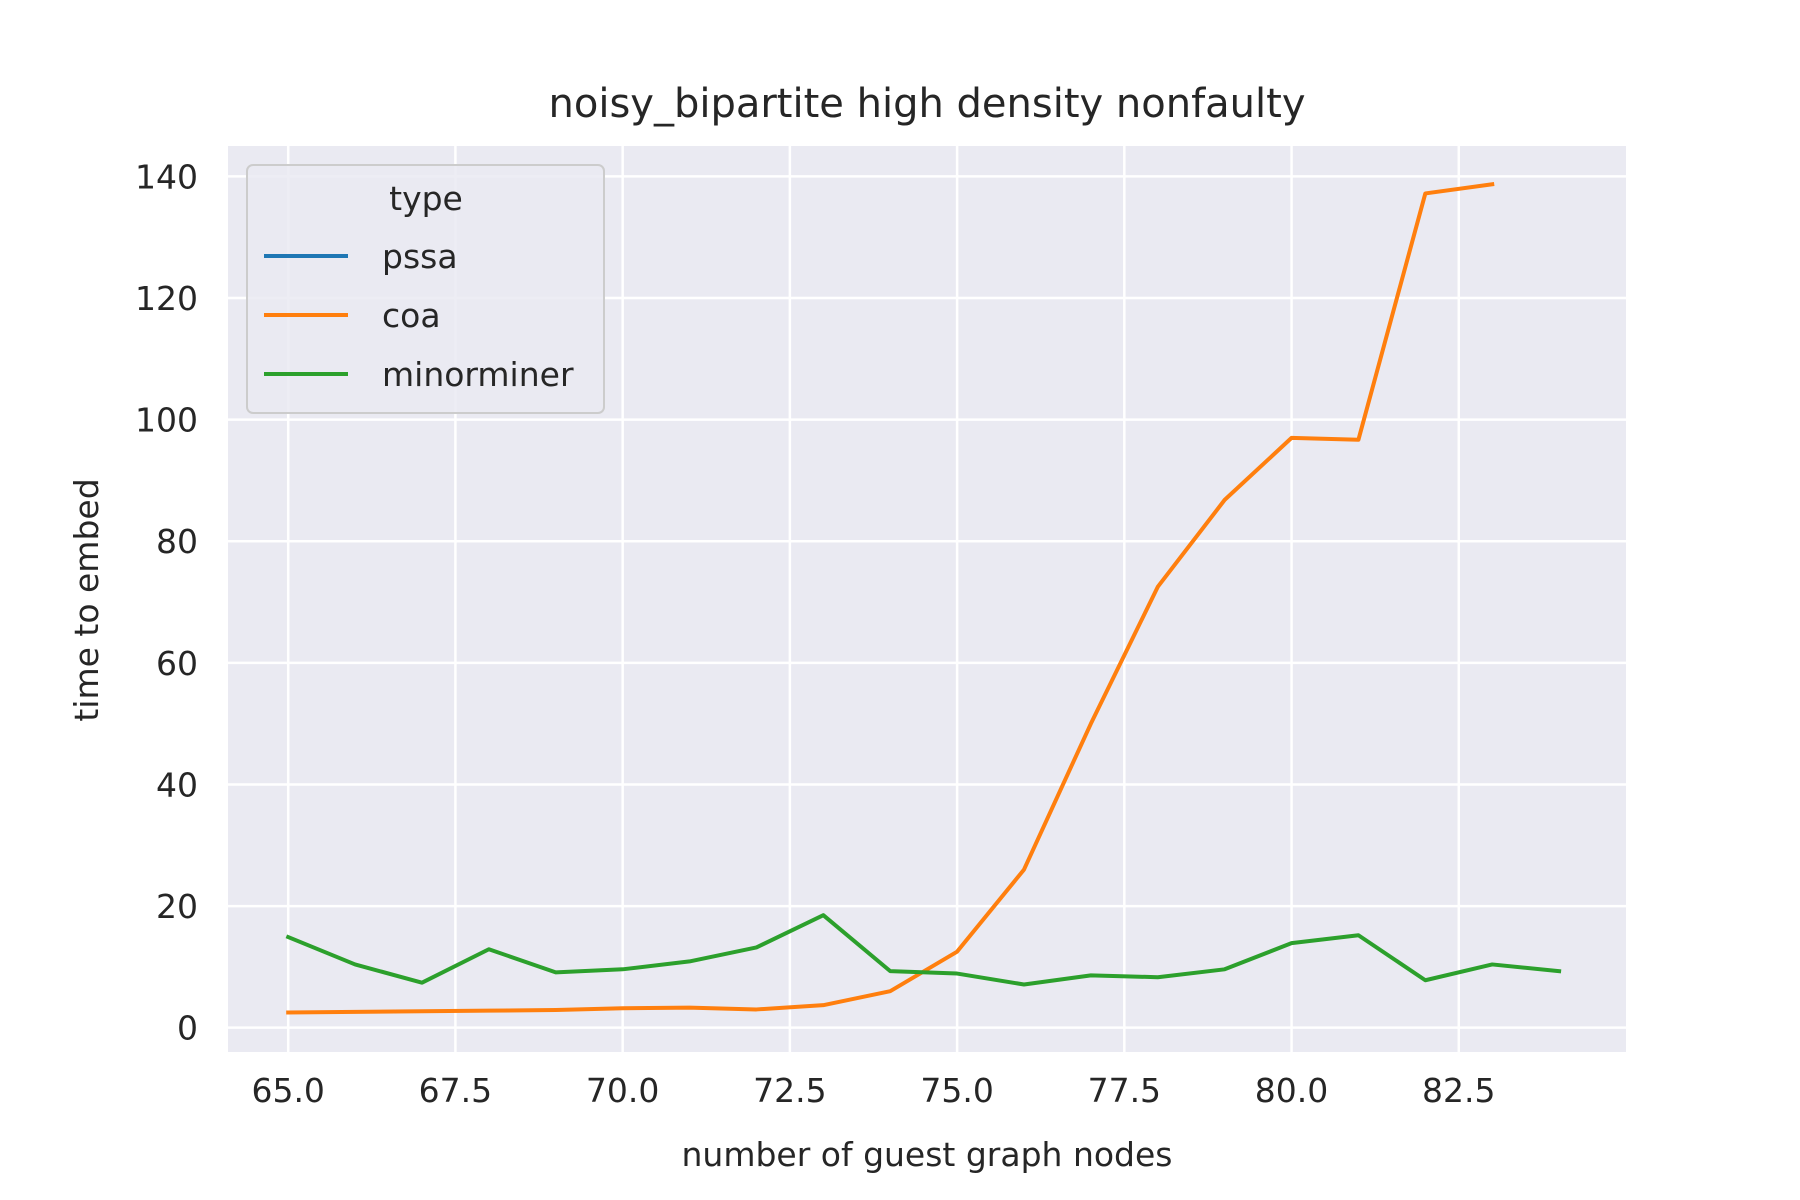  Describe the element at coordinates (411, 315) in the screenshot. I see `legend-label-coa: coa` at that location.